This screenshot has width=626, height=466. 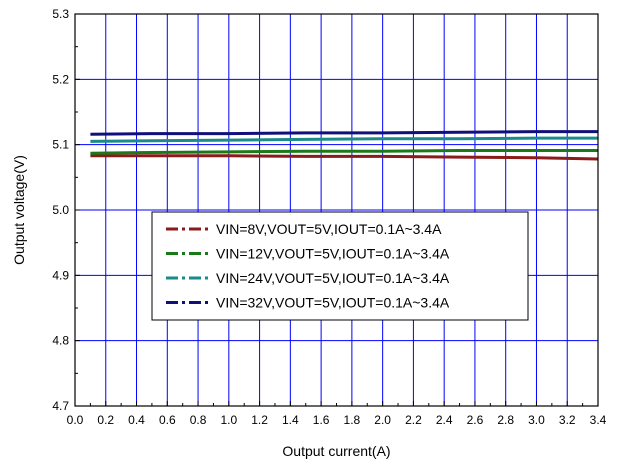 I want to click on x-axis-title: Output current(A), so click(x=336, y=451).